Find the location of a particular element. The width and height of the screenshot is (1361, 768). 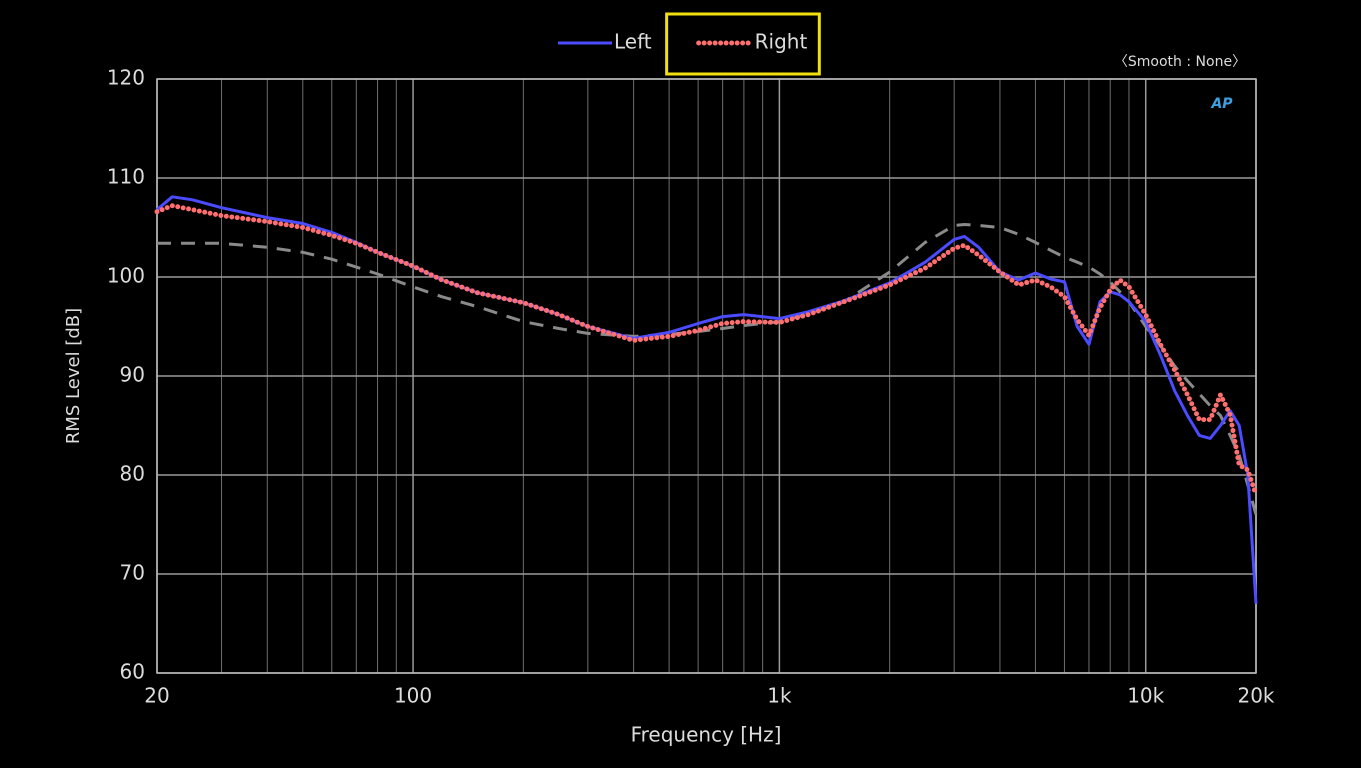

legend-label: Right is located at coordinates (781, 42).